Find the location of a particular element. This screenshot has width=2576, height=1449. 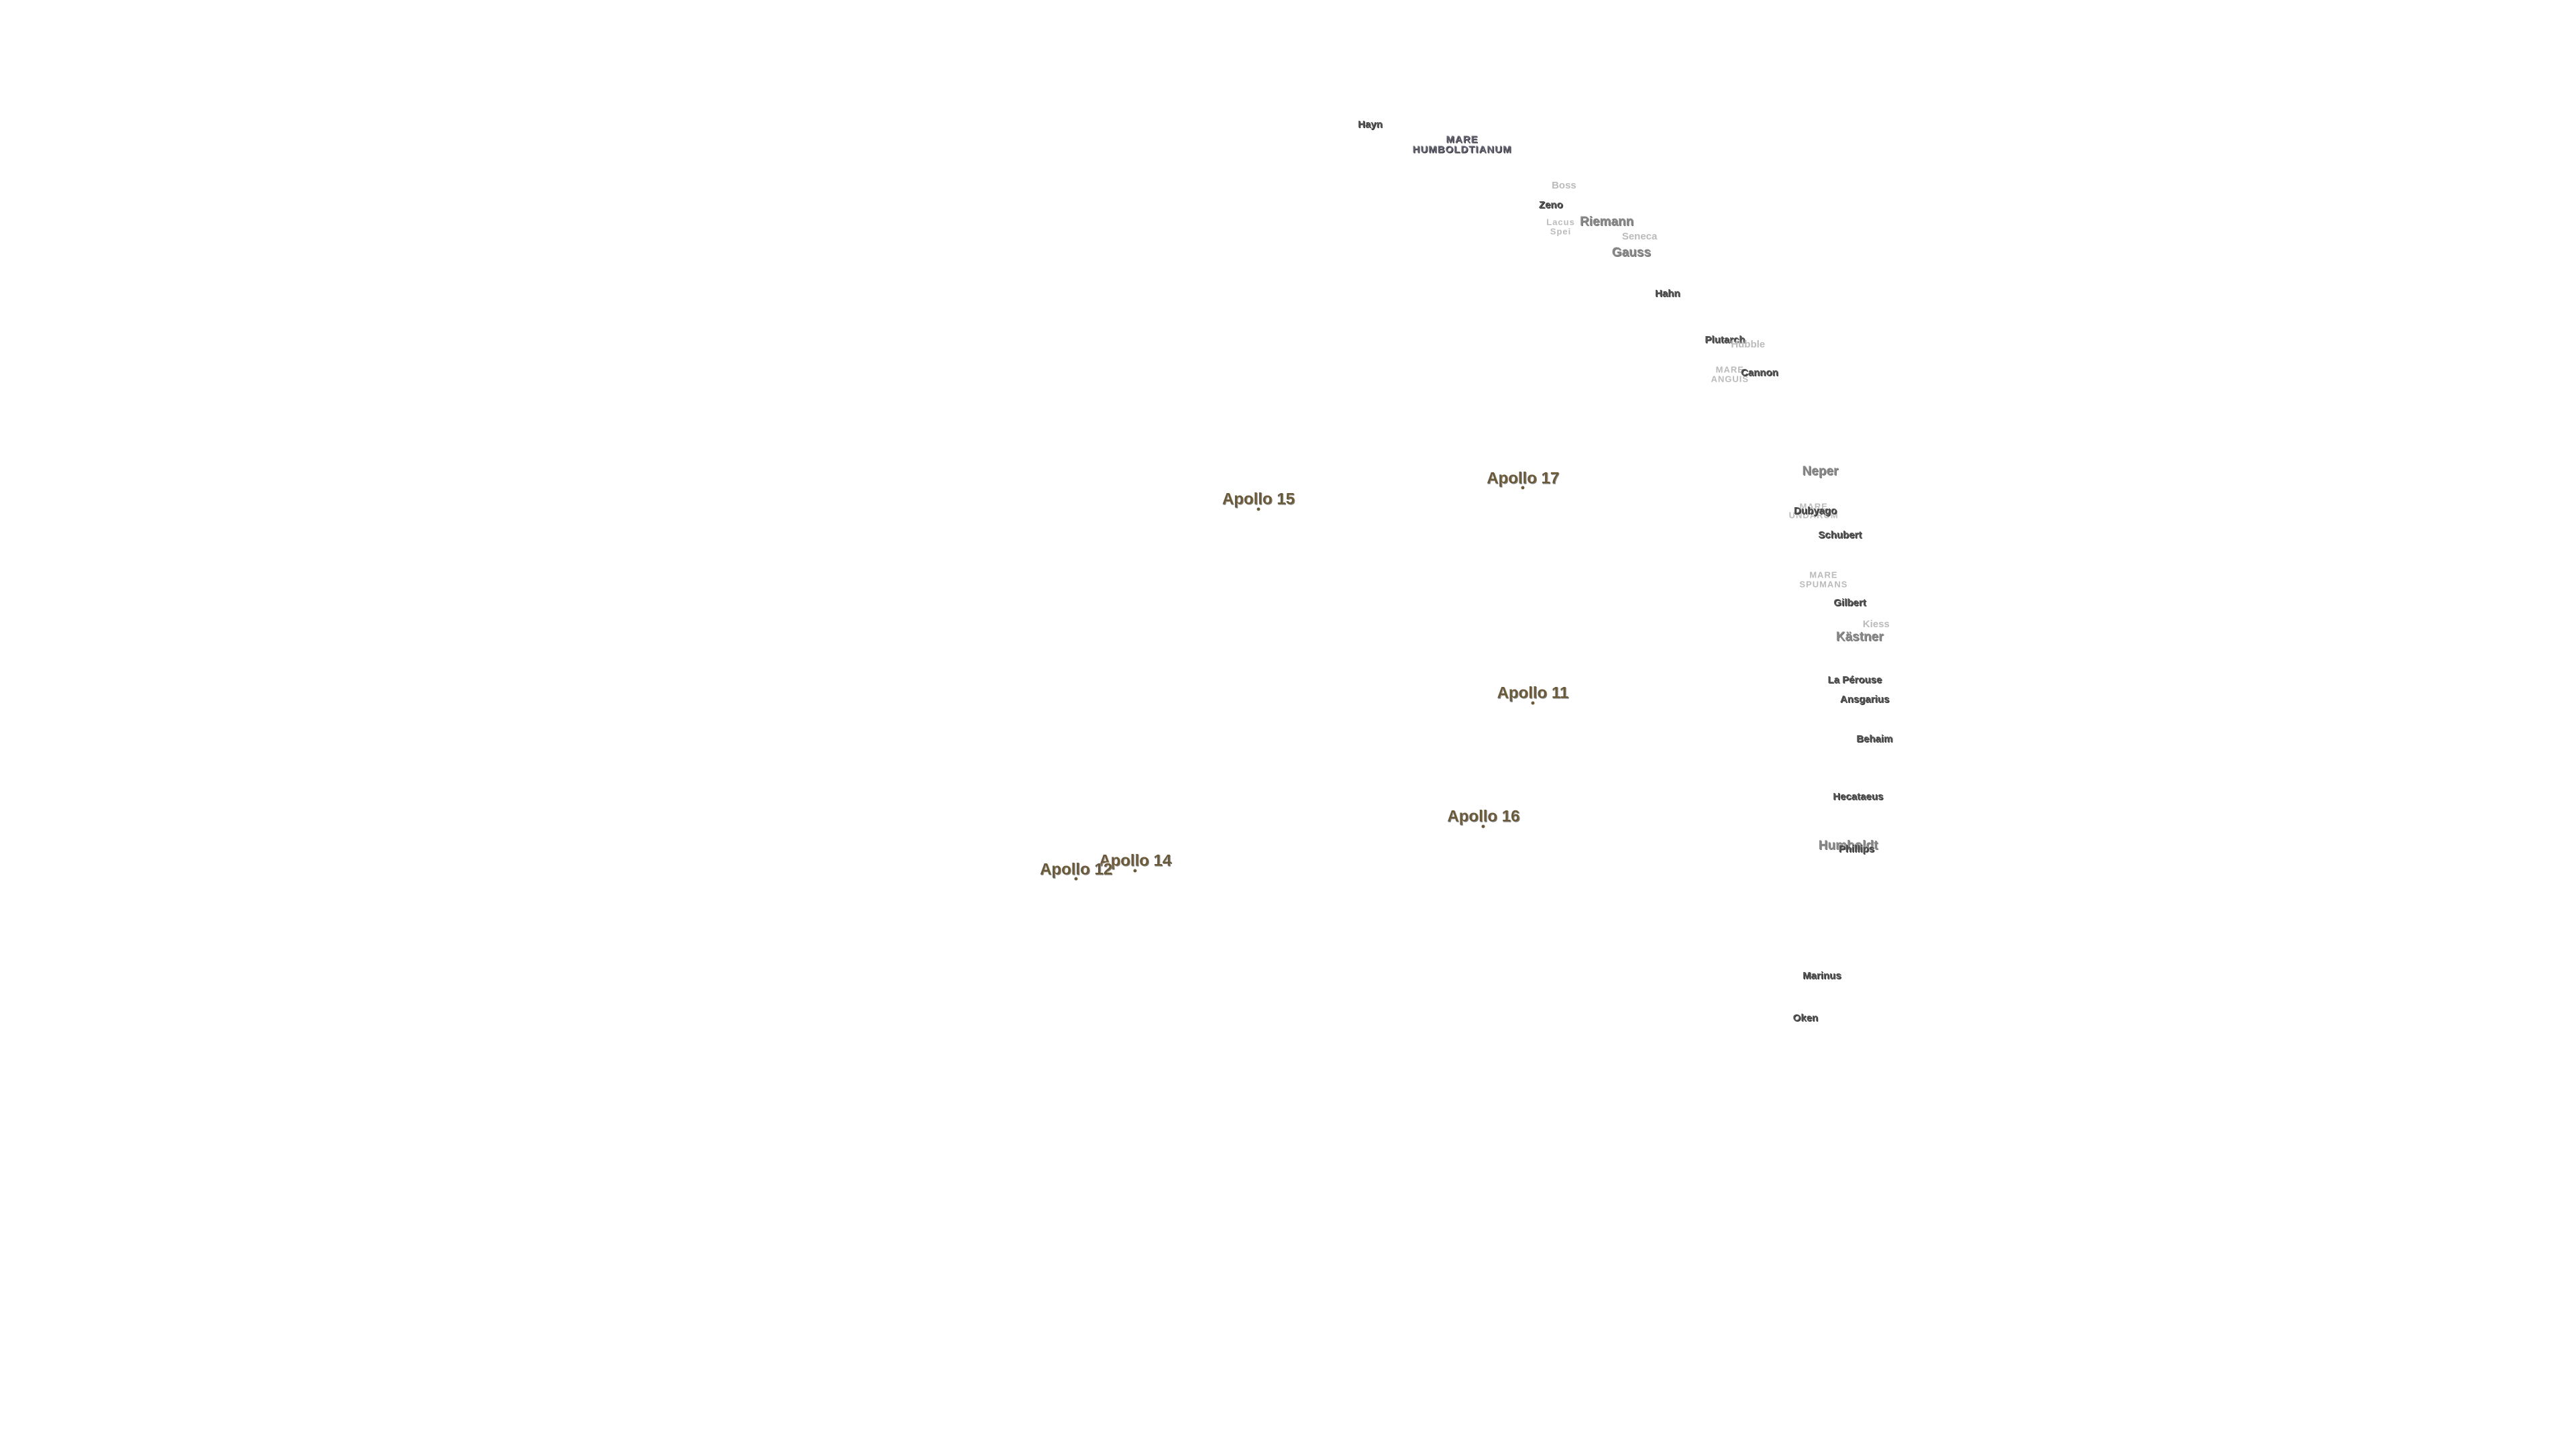

feature-label: Cannon is located at coordinates (1759, 373).